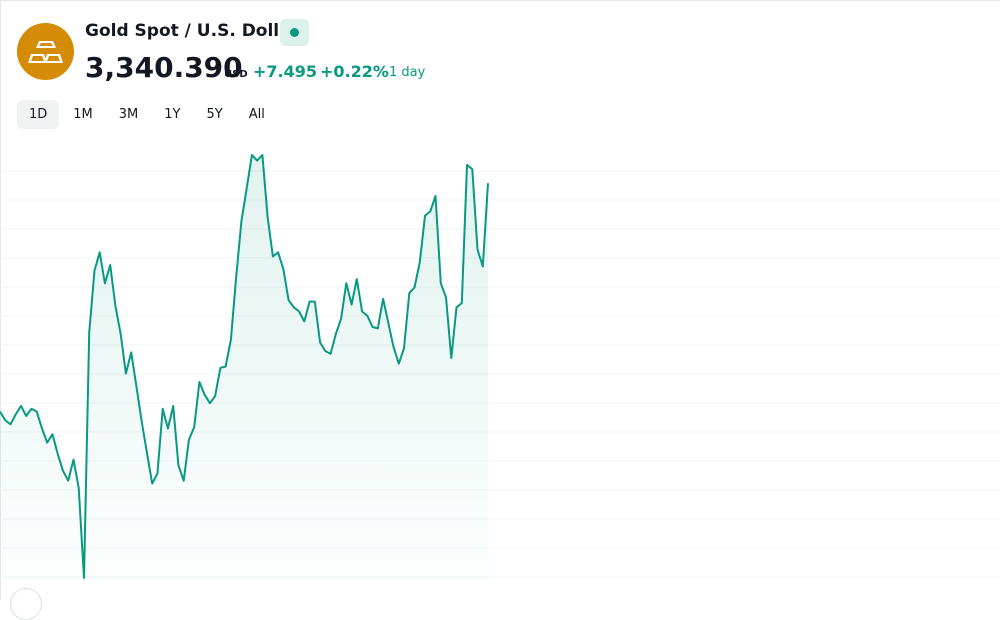 Image resolution: width=1000 pixels, height=620 pixels. What do you see at coordinates (38, 114) in the screenshot?
I see `range-1d-button: 1D` at bounding box center [38, 114].